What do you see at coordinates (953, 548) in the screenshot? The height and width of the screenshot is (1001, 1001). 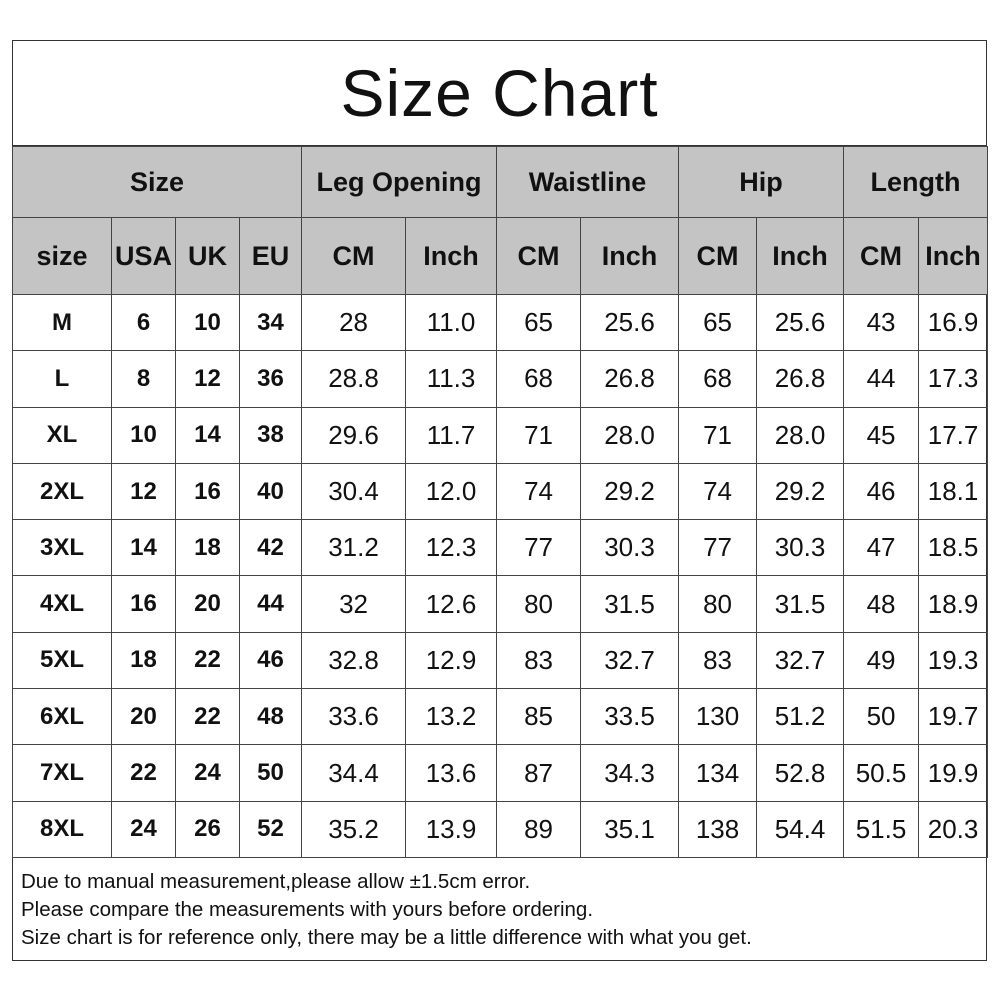 I see `table-cell: 18.5` at bounding box center [953, 548].